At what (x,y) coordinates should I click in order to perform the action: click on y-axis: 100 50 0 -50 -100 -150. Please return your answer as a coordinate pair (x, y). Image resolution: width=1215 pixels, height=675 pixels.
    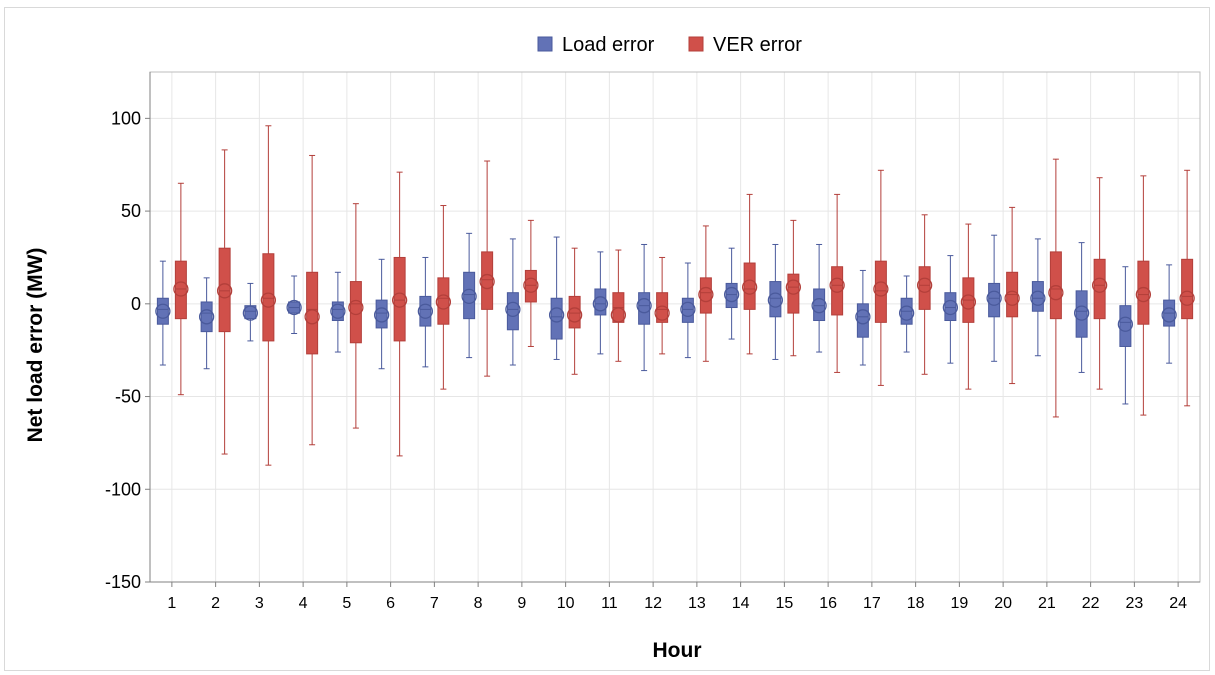
    Looking at the image, I should click on (128, 332).